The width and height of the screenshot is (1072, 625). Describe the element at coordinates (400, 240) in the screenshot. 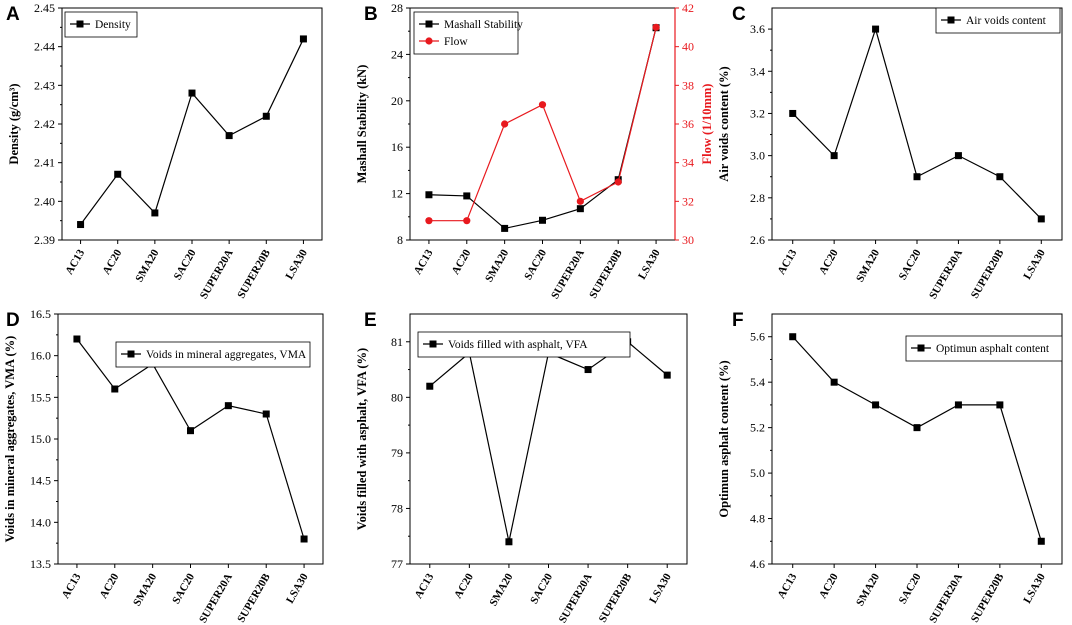

I see `y-tick-label: 8` at that location.